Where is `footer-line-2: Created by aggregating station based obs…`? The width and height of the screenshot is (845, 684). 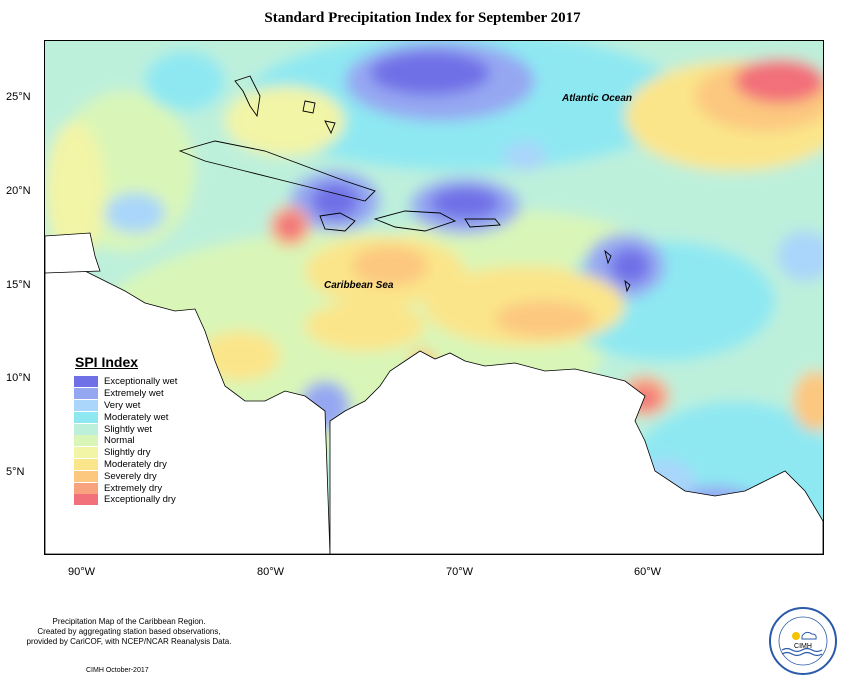 footer-line-2: Created by aggregating station based obs… is located at coordinates (129, 631).